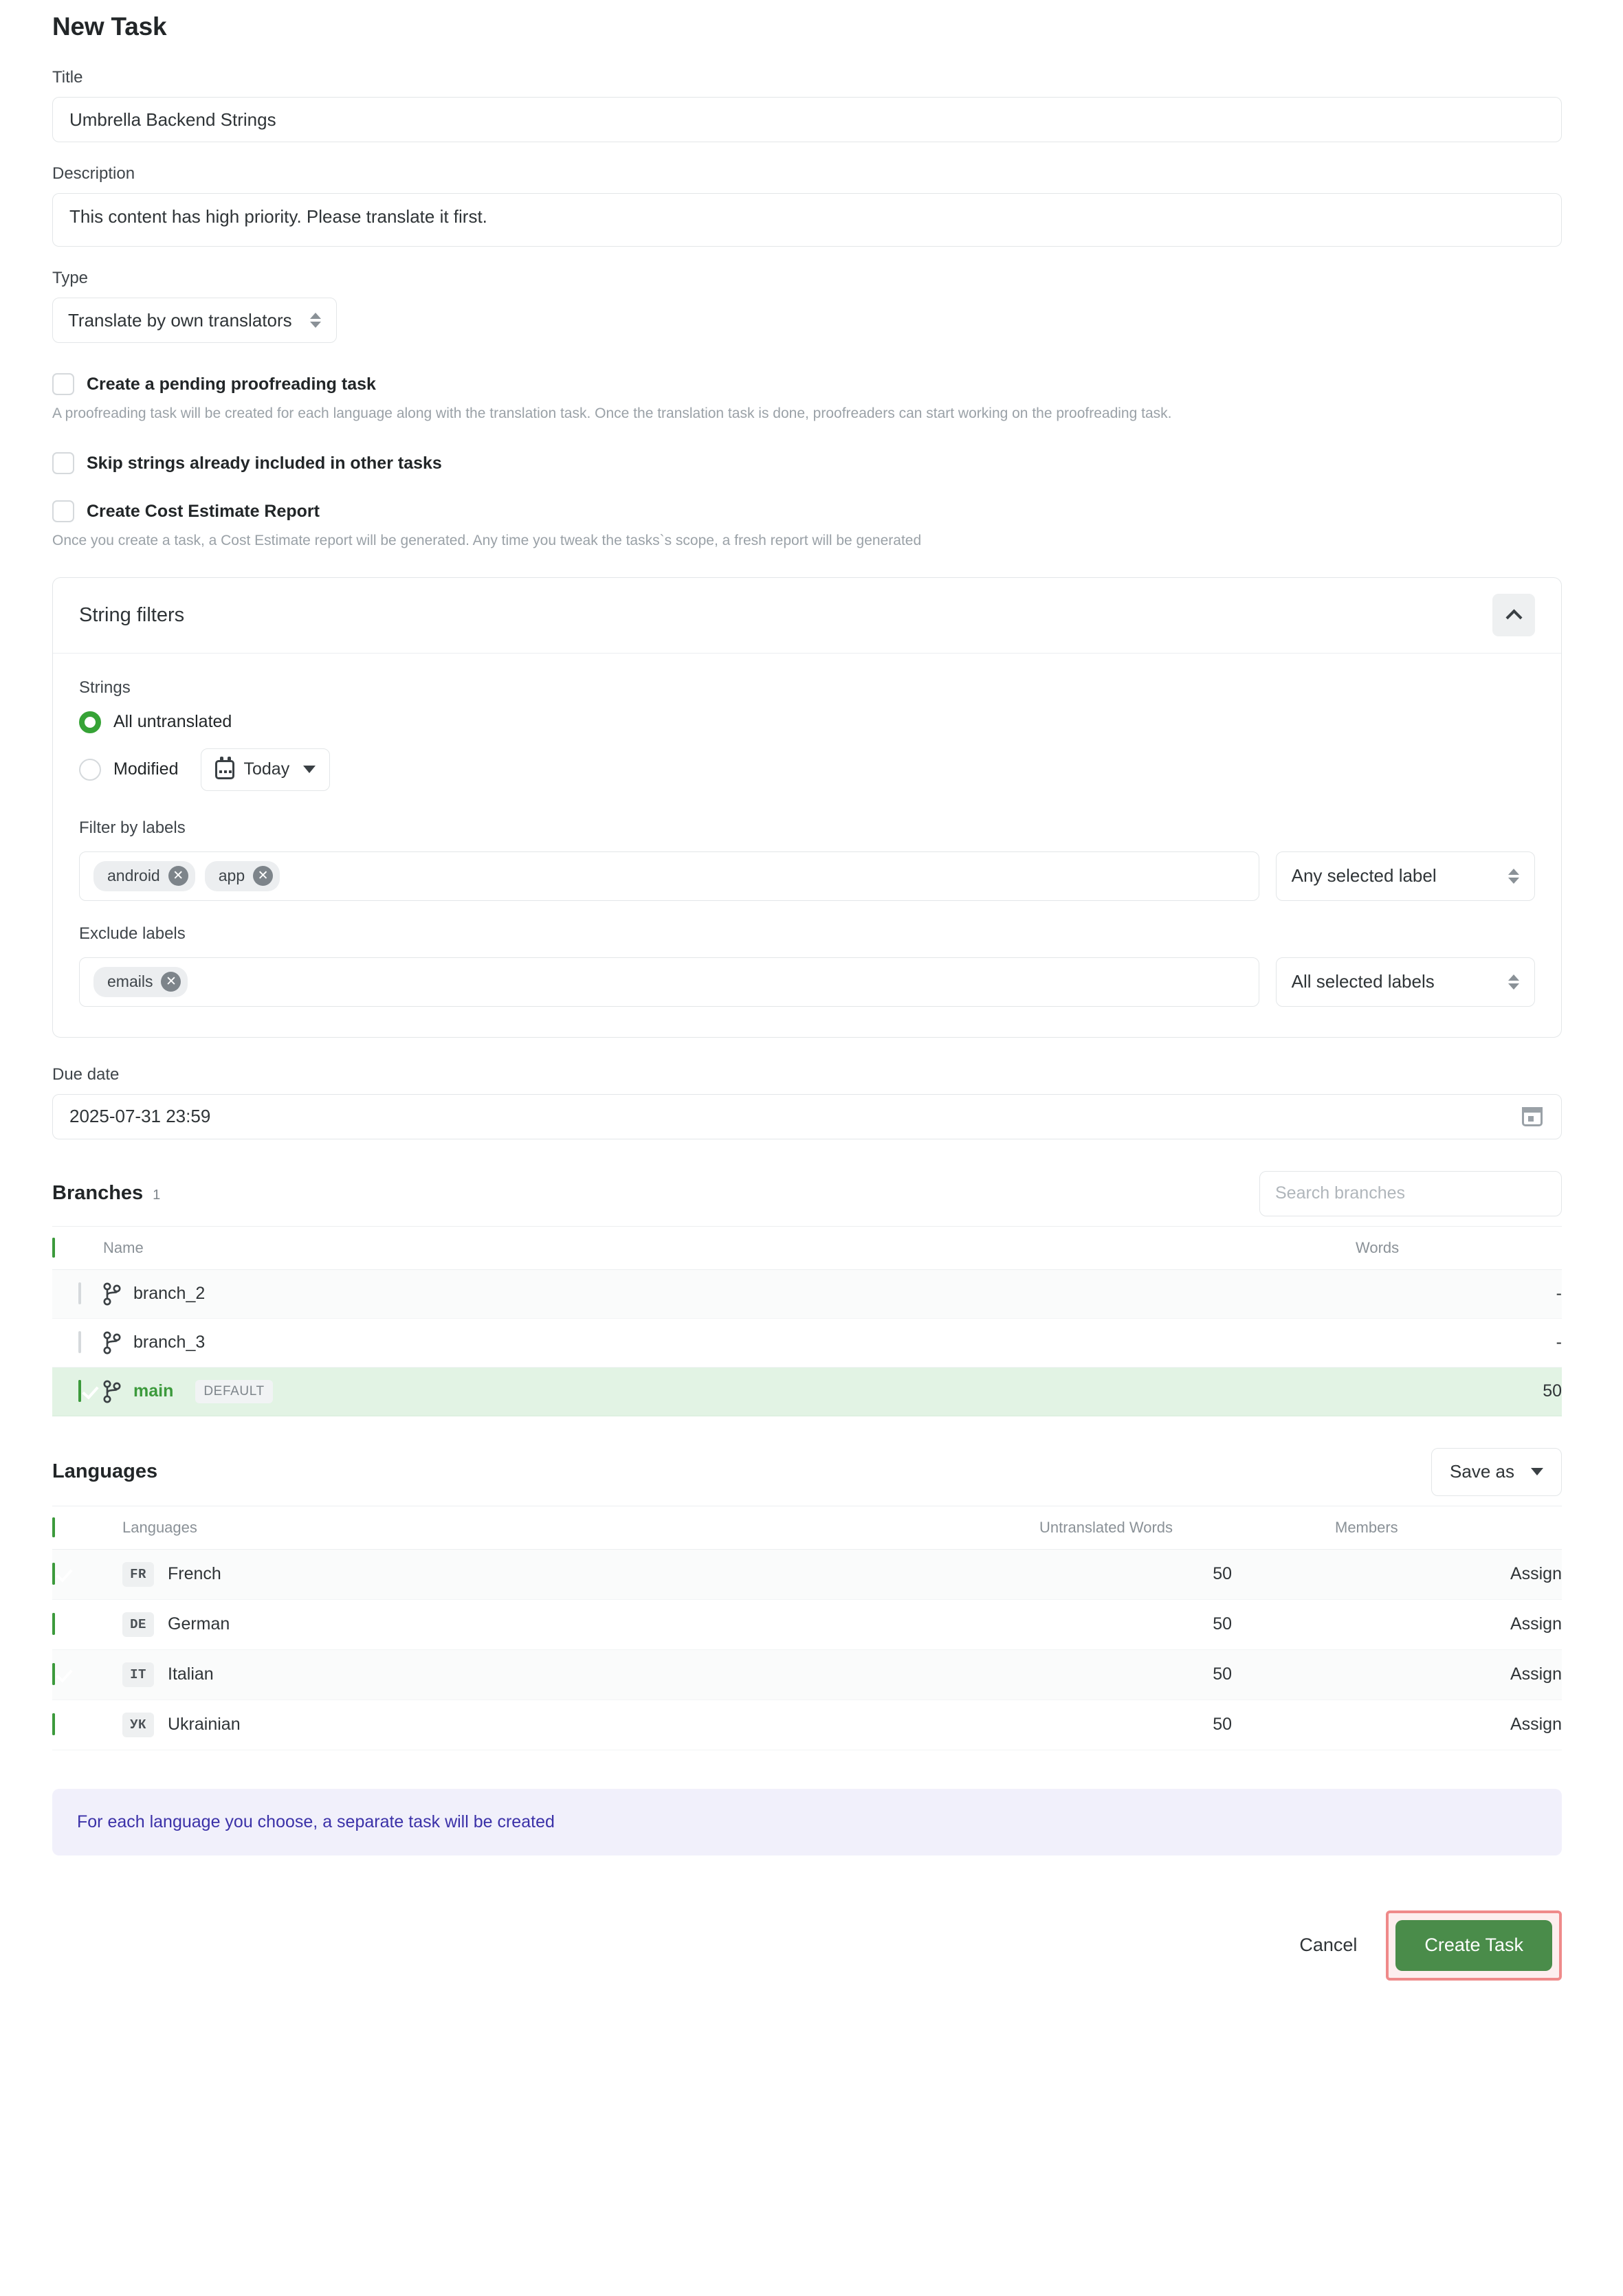 The width and height of the screenshot is (1623, 2296). What do you see at coordinates (807, 722) in the screenshot?
I see `radio-all-untranslated-row: All untranslated` at bounding box center [807, 722].